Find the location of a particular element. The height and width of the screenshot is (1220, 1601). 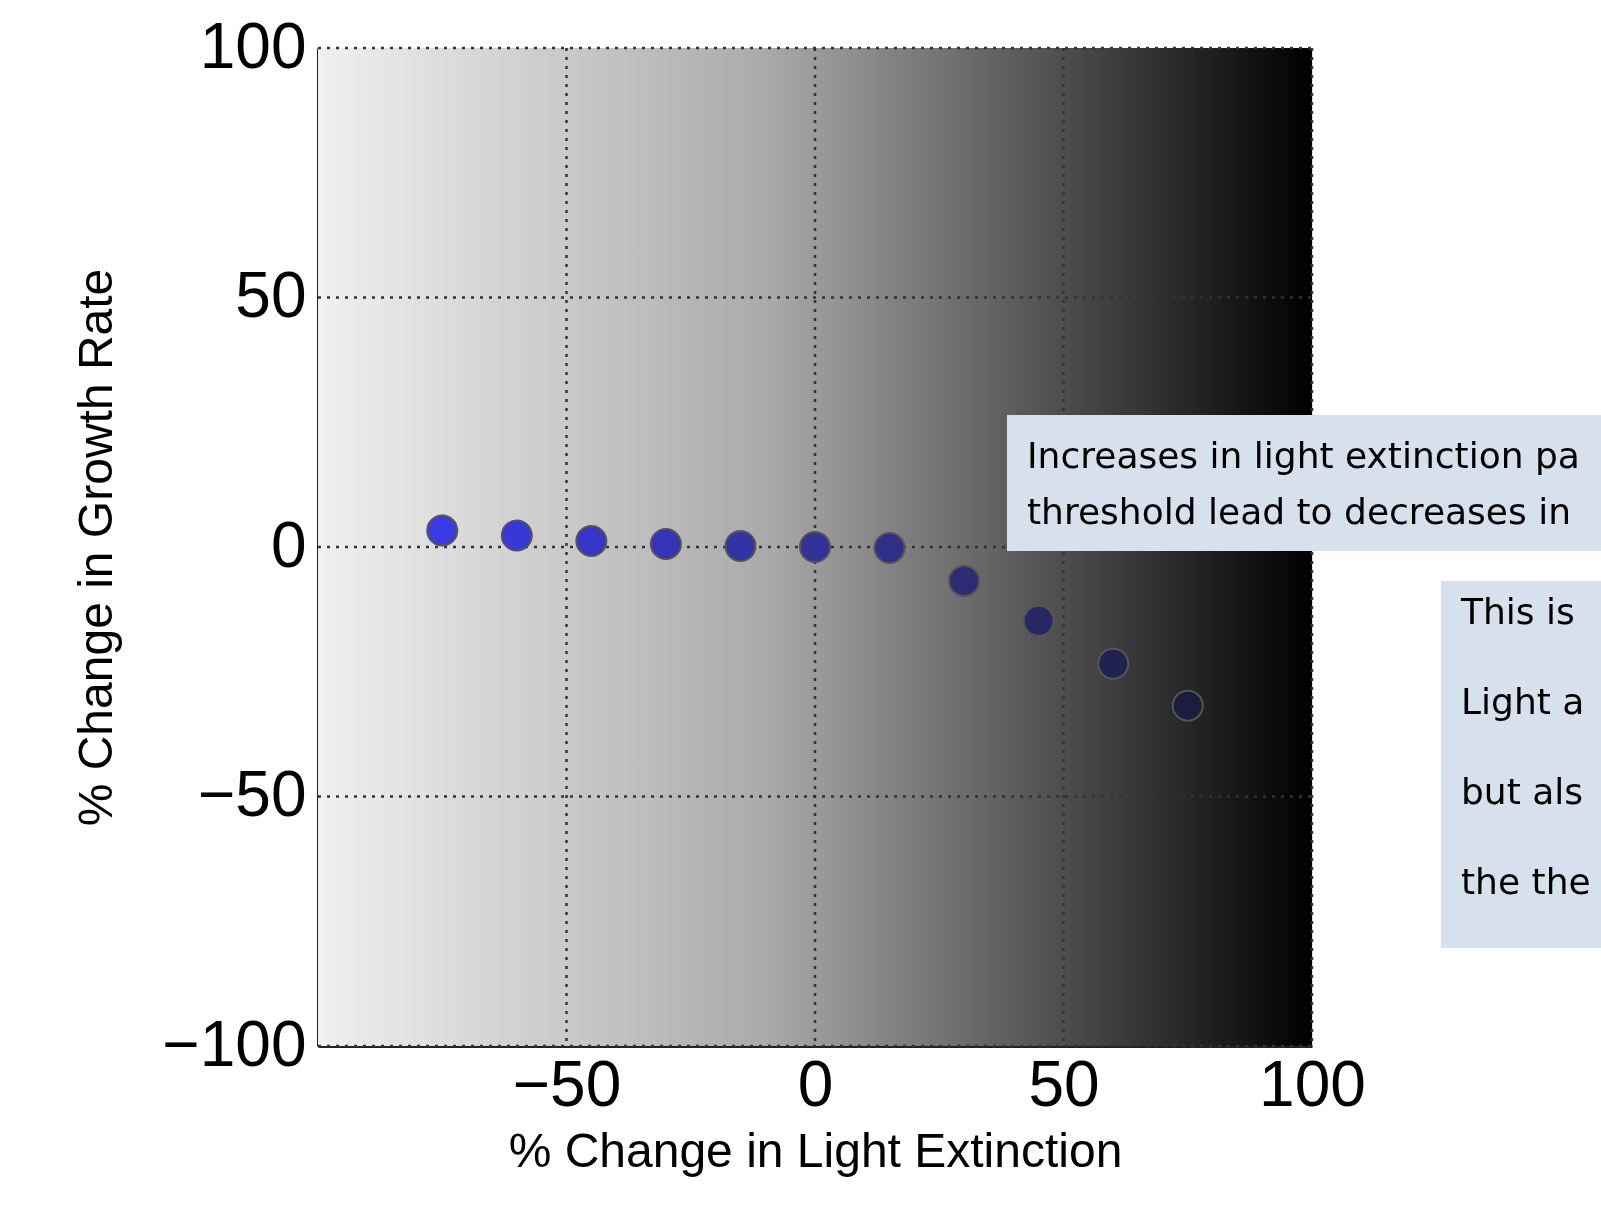

y-tick-label: −100 is located at coordinates (234, 1043).